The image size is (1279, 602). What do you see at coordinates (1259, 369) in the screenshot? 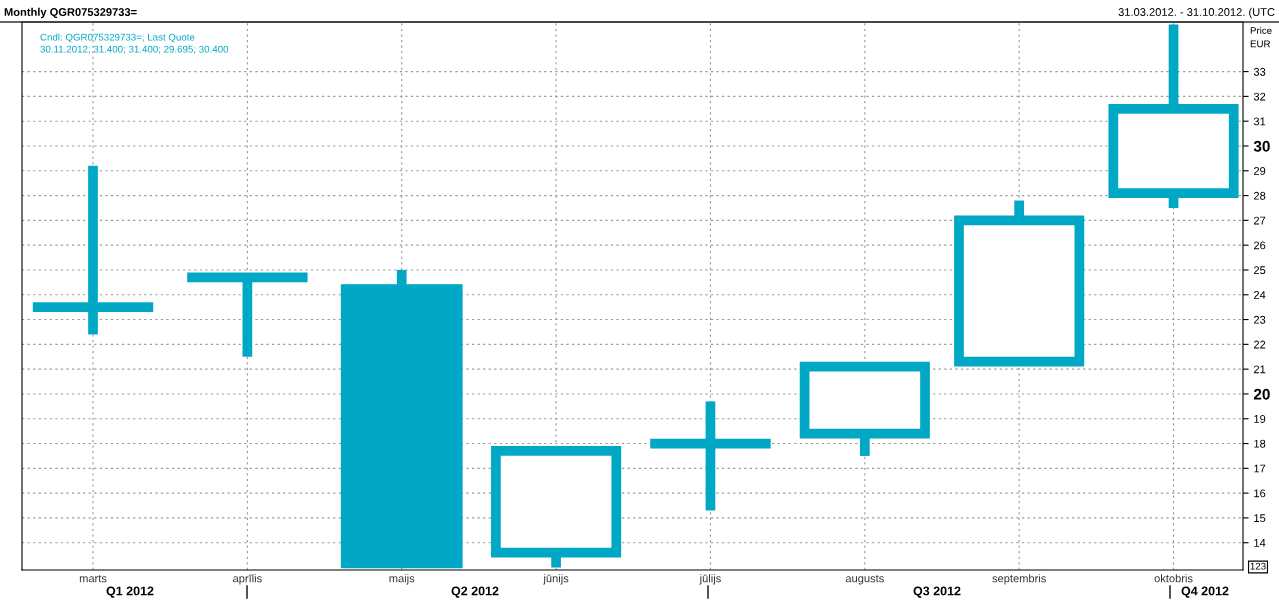
I see `y-tick-label: 21` at bounding box center [1259, 369].